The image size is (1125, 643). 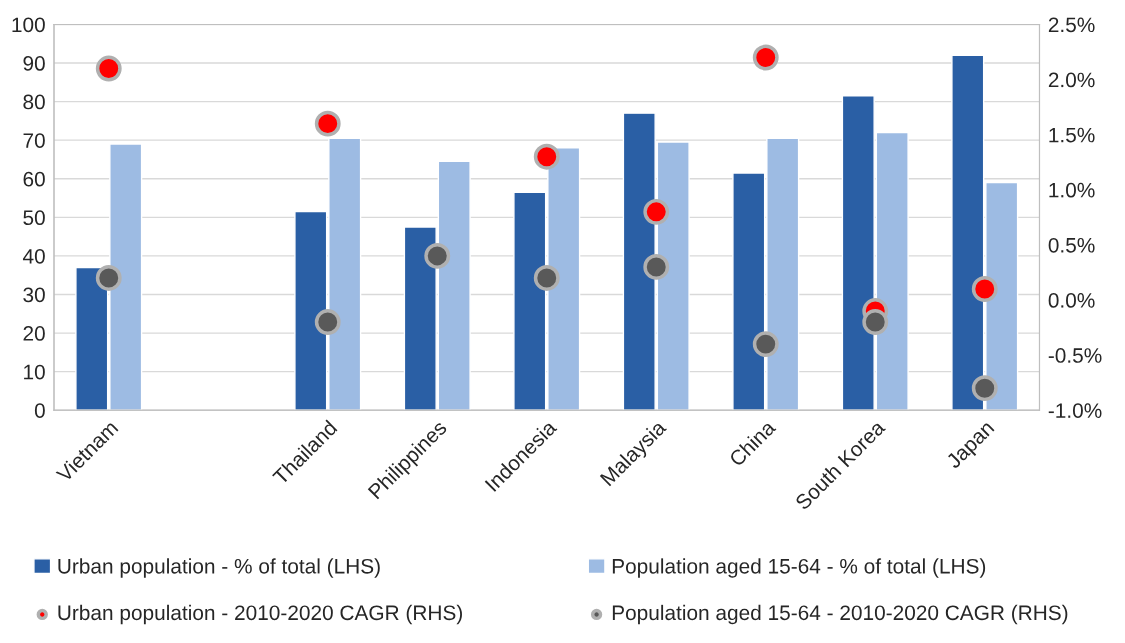 I want to click on y-tick-label: 20, so click(x=34, y=333).